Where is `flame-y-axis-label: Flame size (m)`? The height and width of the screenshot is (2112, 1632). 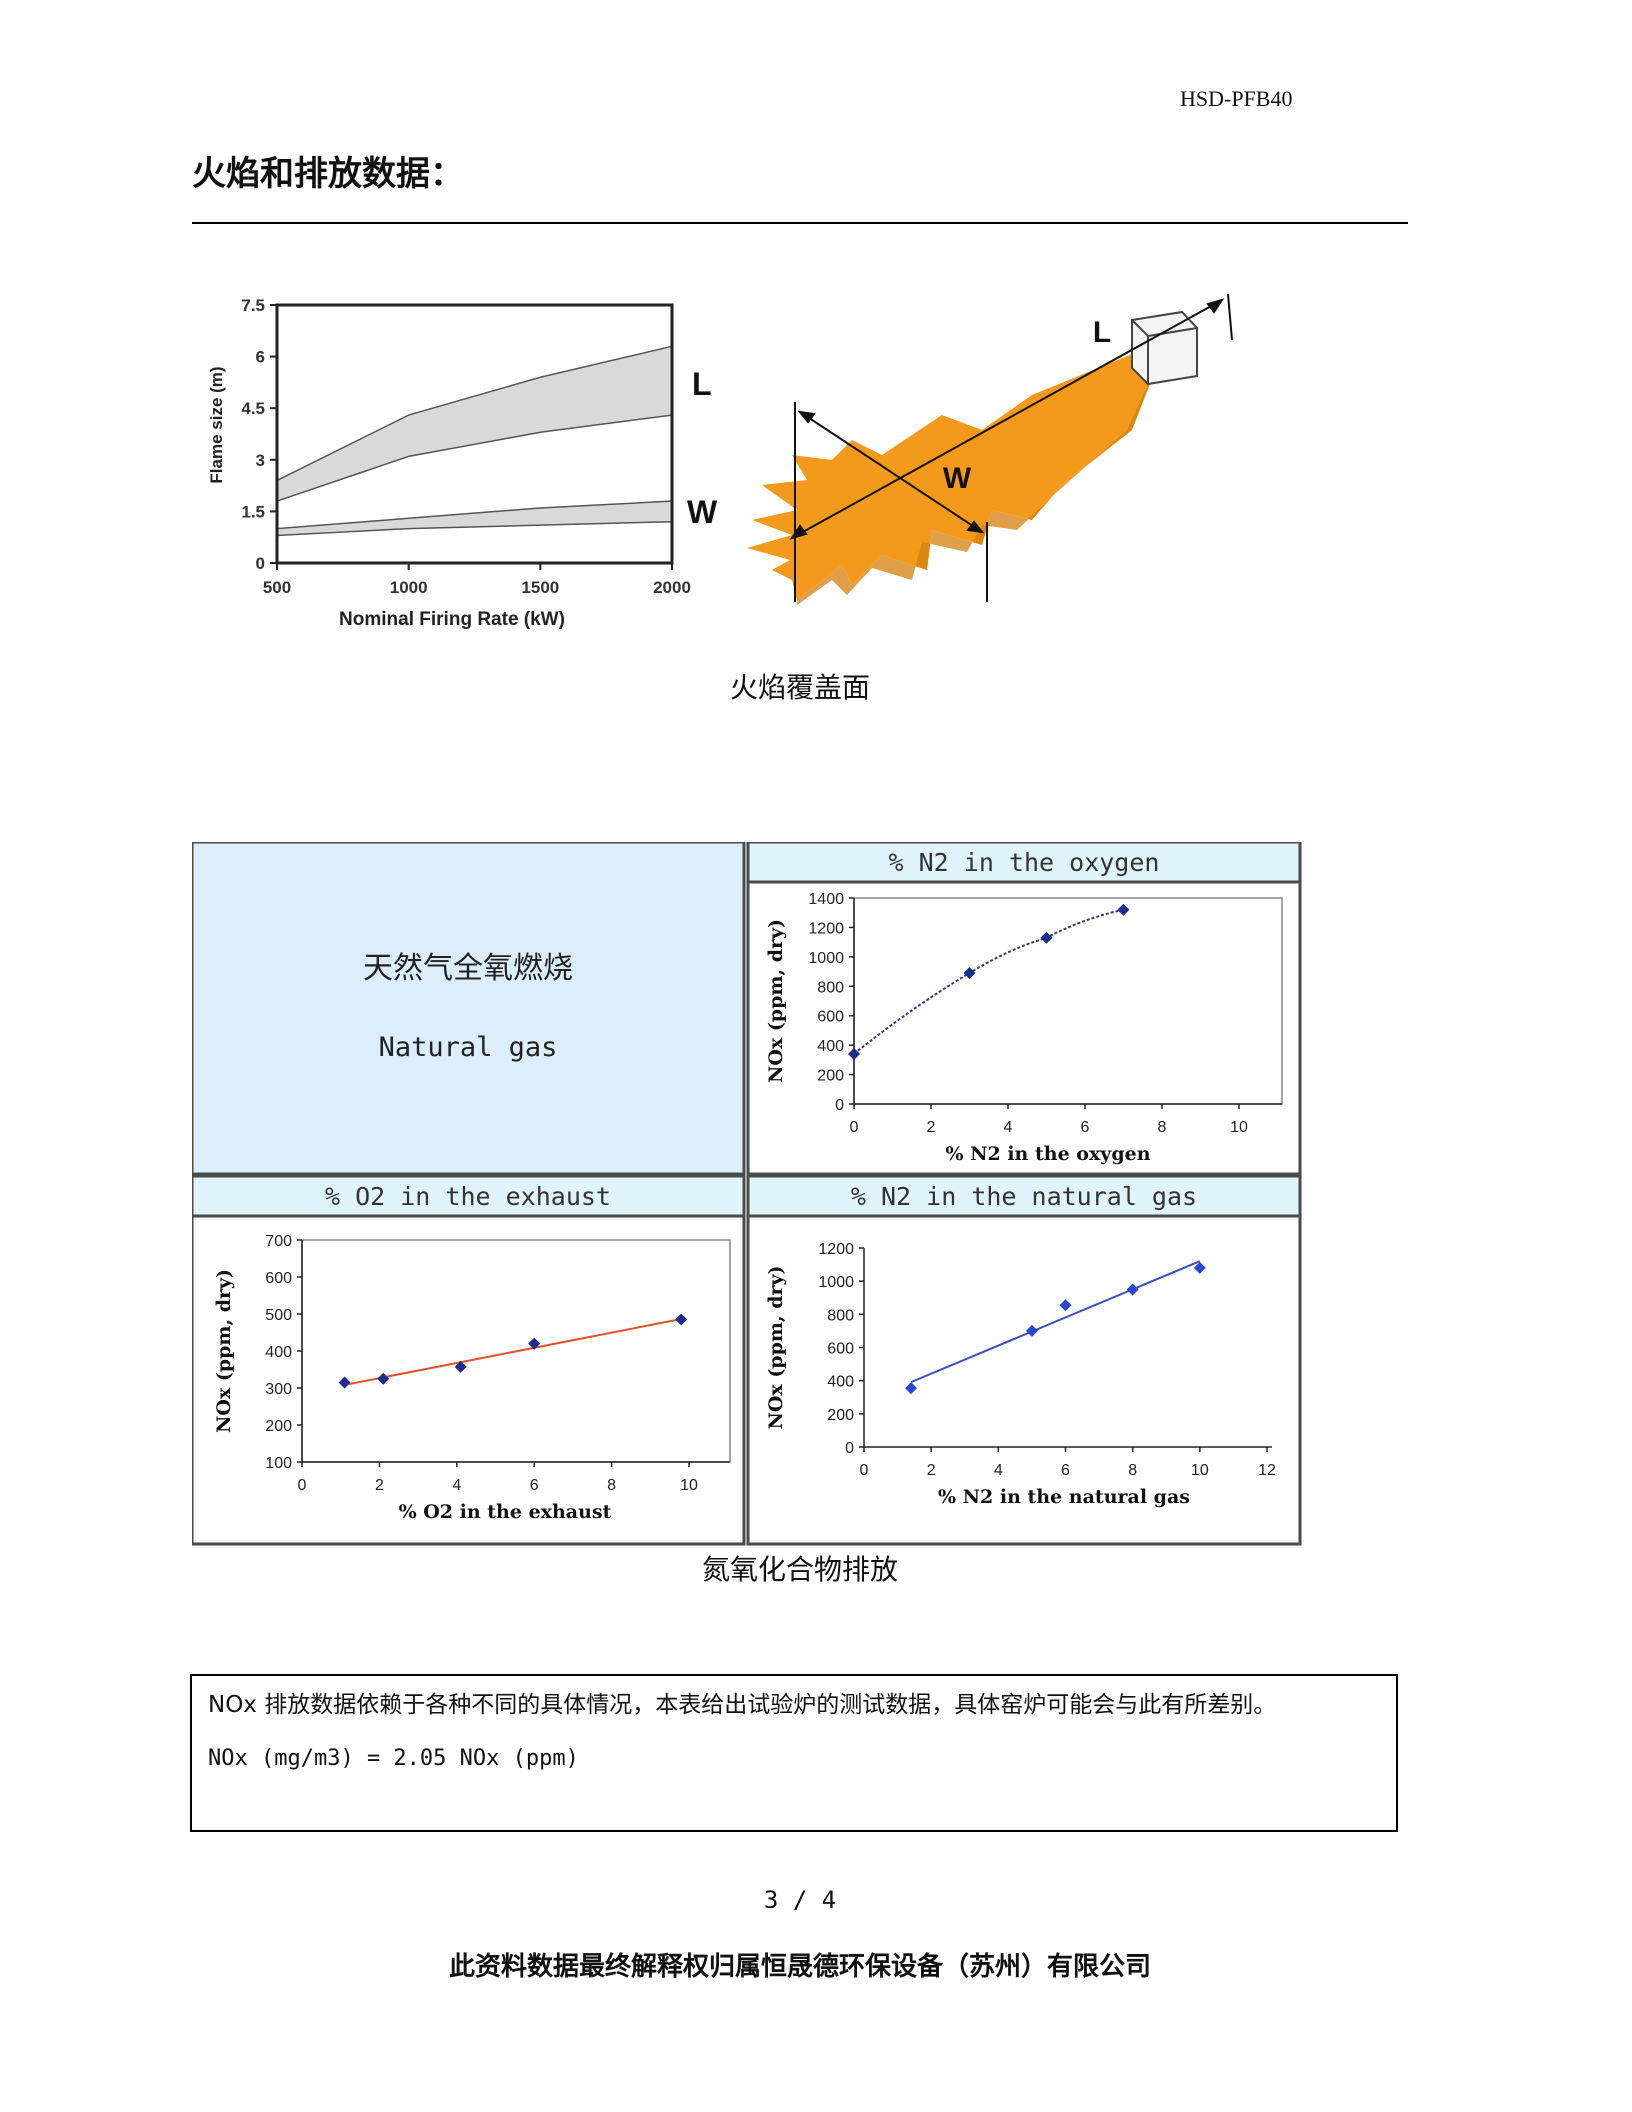 flame-y-axis-label: Flame size (m) is located at coordinates (216, 424).